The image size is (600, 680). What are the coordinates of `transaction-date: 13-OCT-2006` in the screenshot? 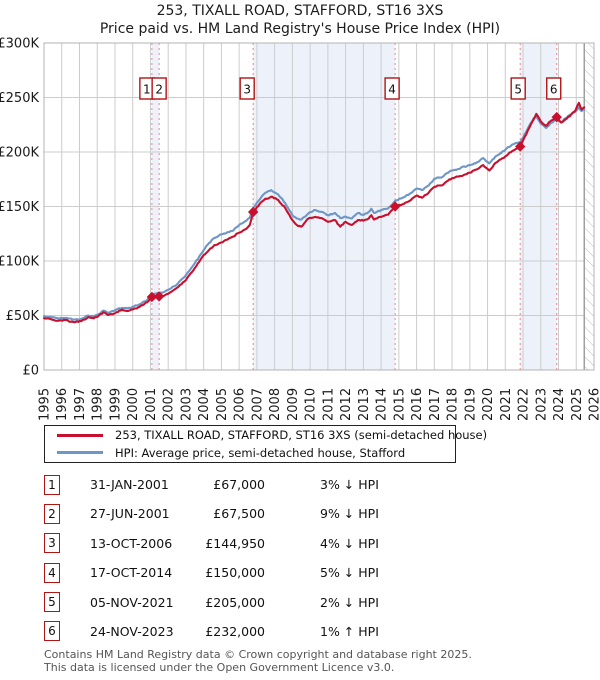 It's located at (131, 543).